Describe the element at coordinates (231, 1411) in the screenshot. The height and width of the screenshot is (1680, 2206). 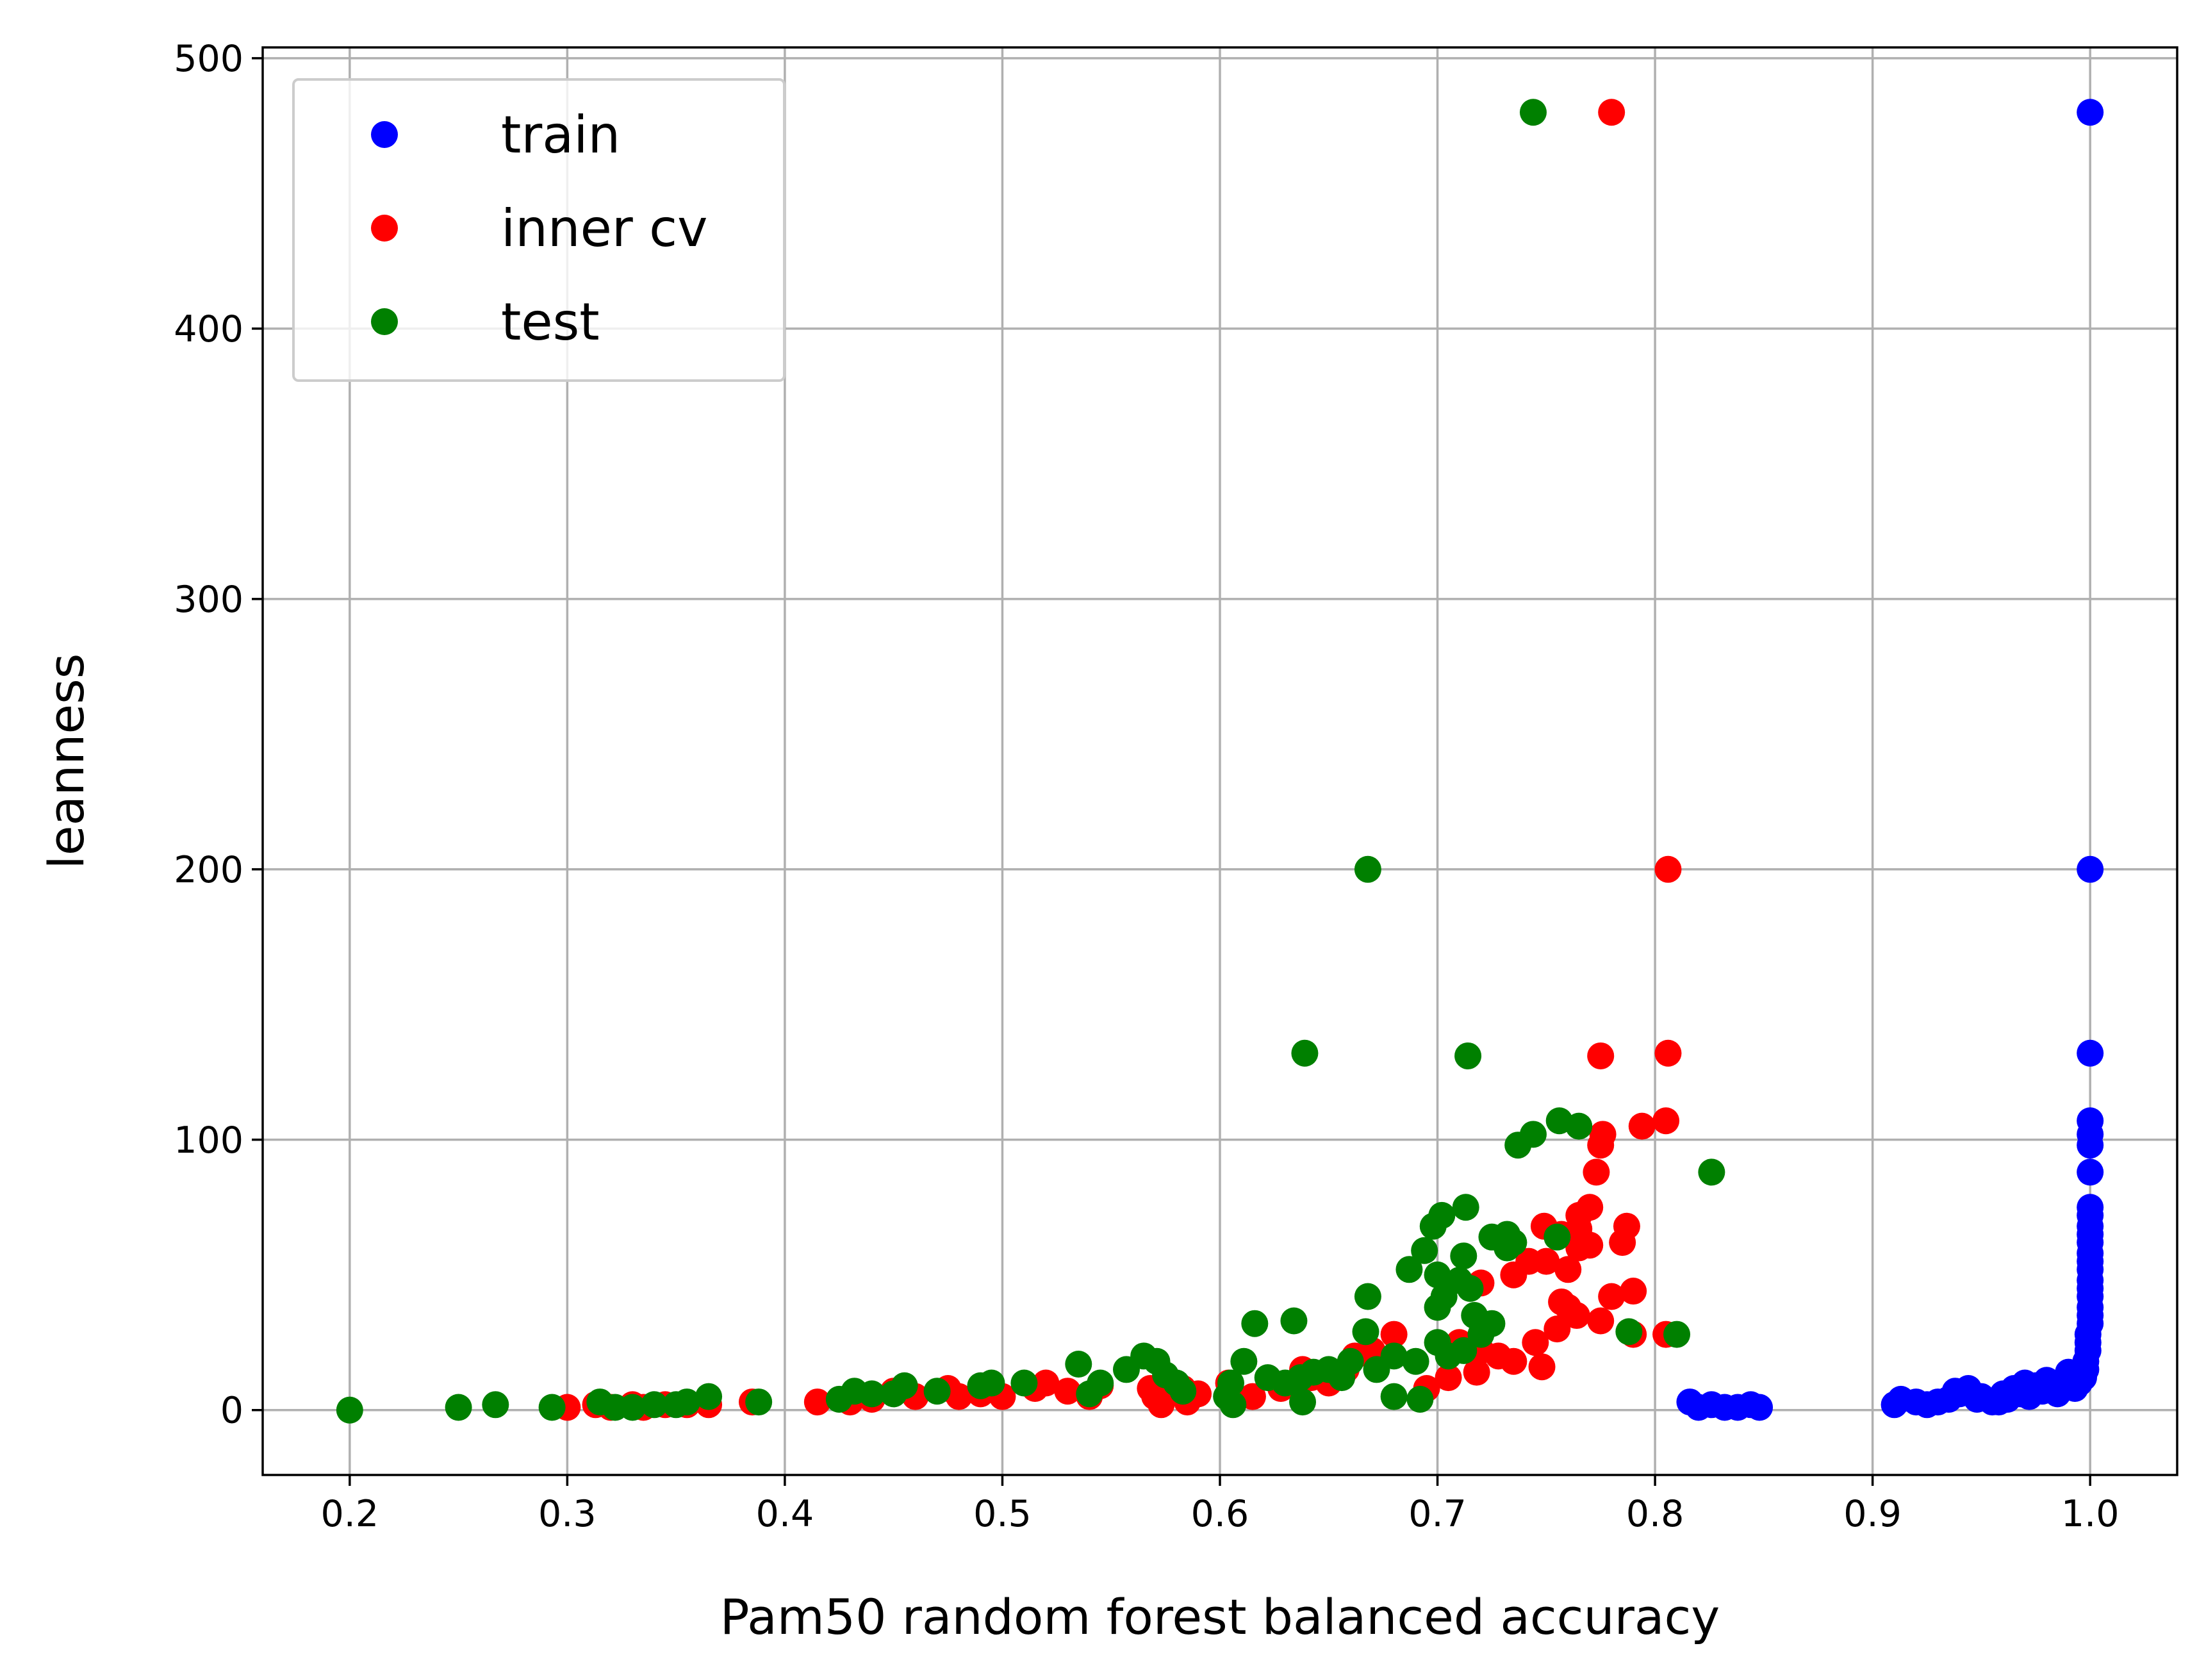
I see `y-tick-label: 0` at that location.